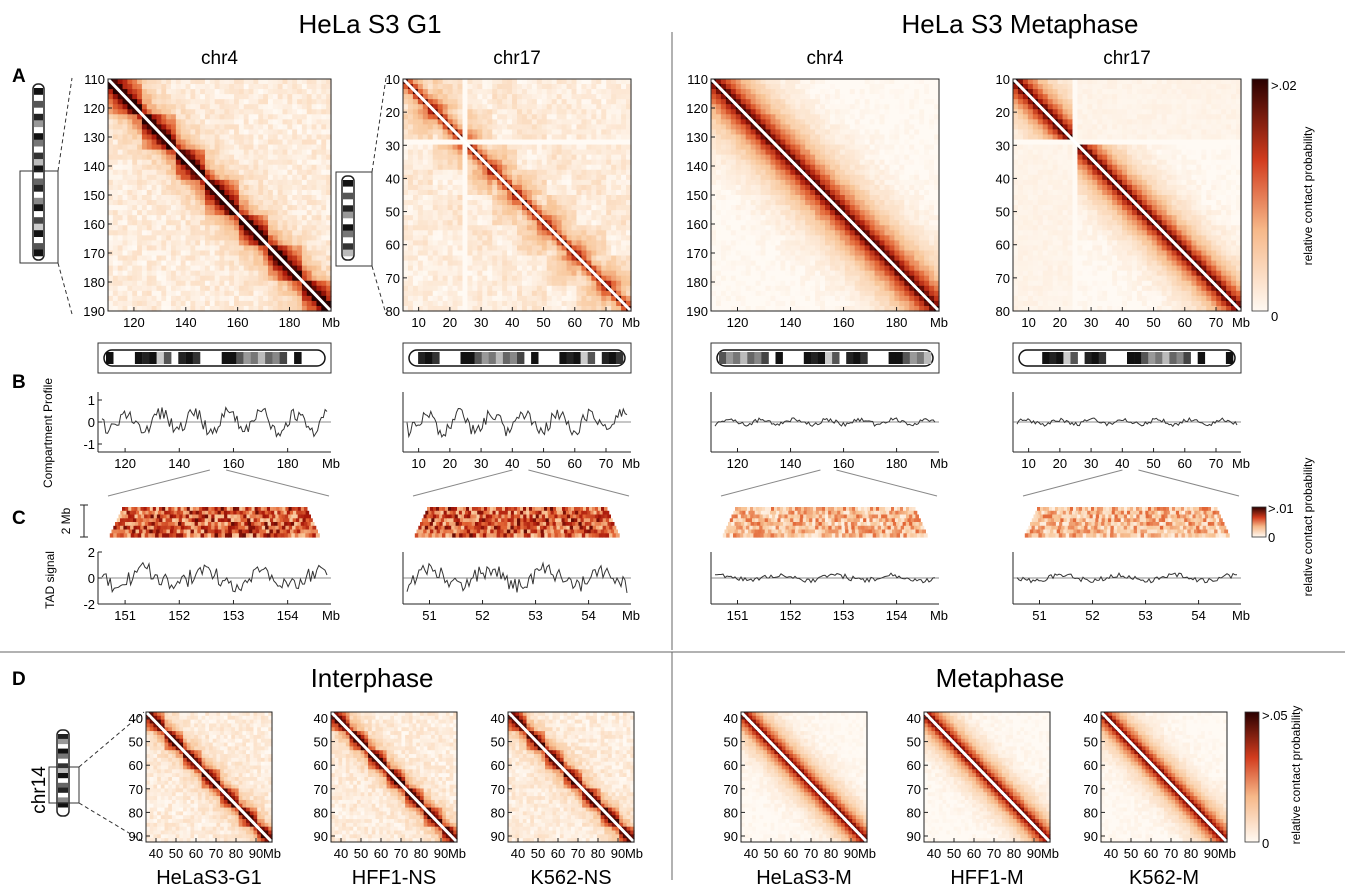 Image resolution: width=1345 pixels, height=888 pixels. I want to click on panel-d-2-x-tick: 40, so click(518, 853).